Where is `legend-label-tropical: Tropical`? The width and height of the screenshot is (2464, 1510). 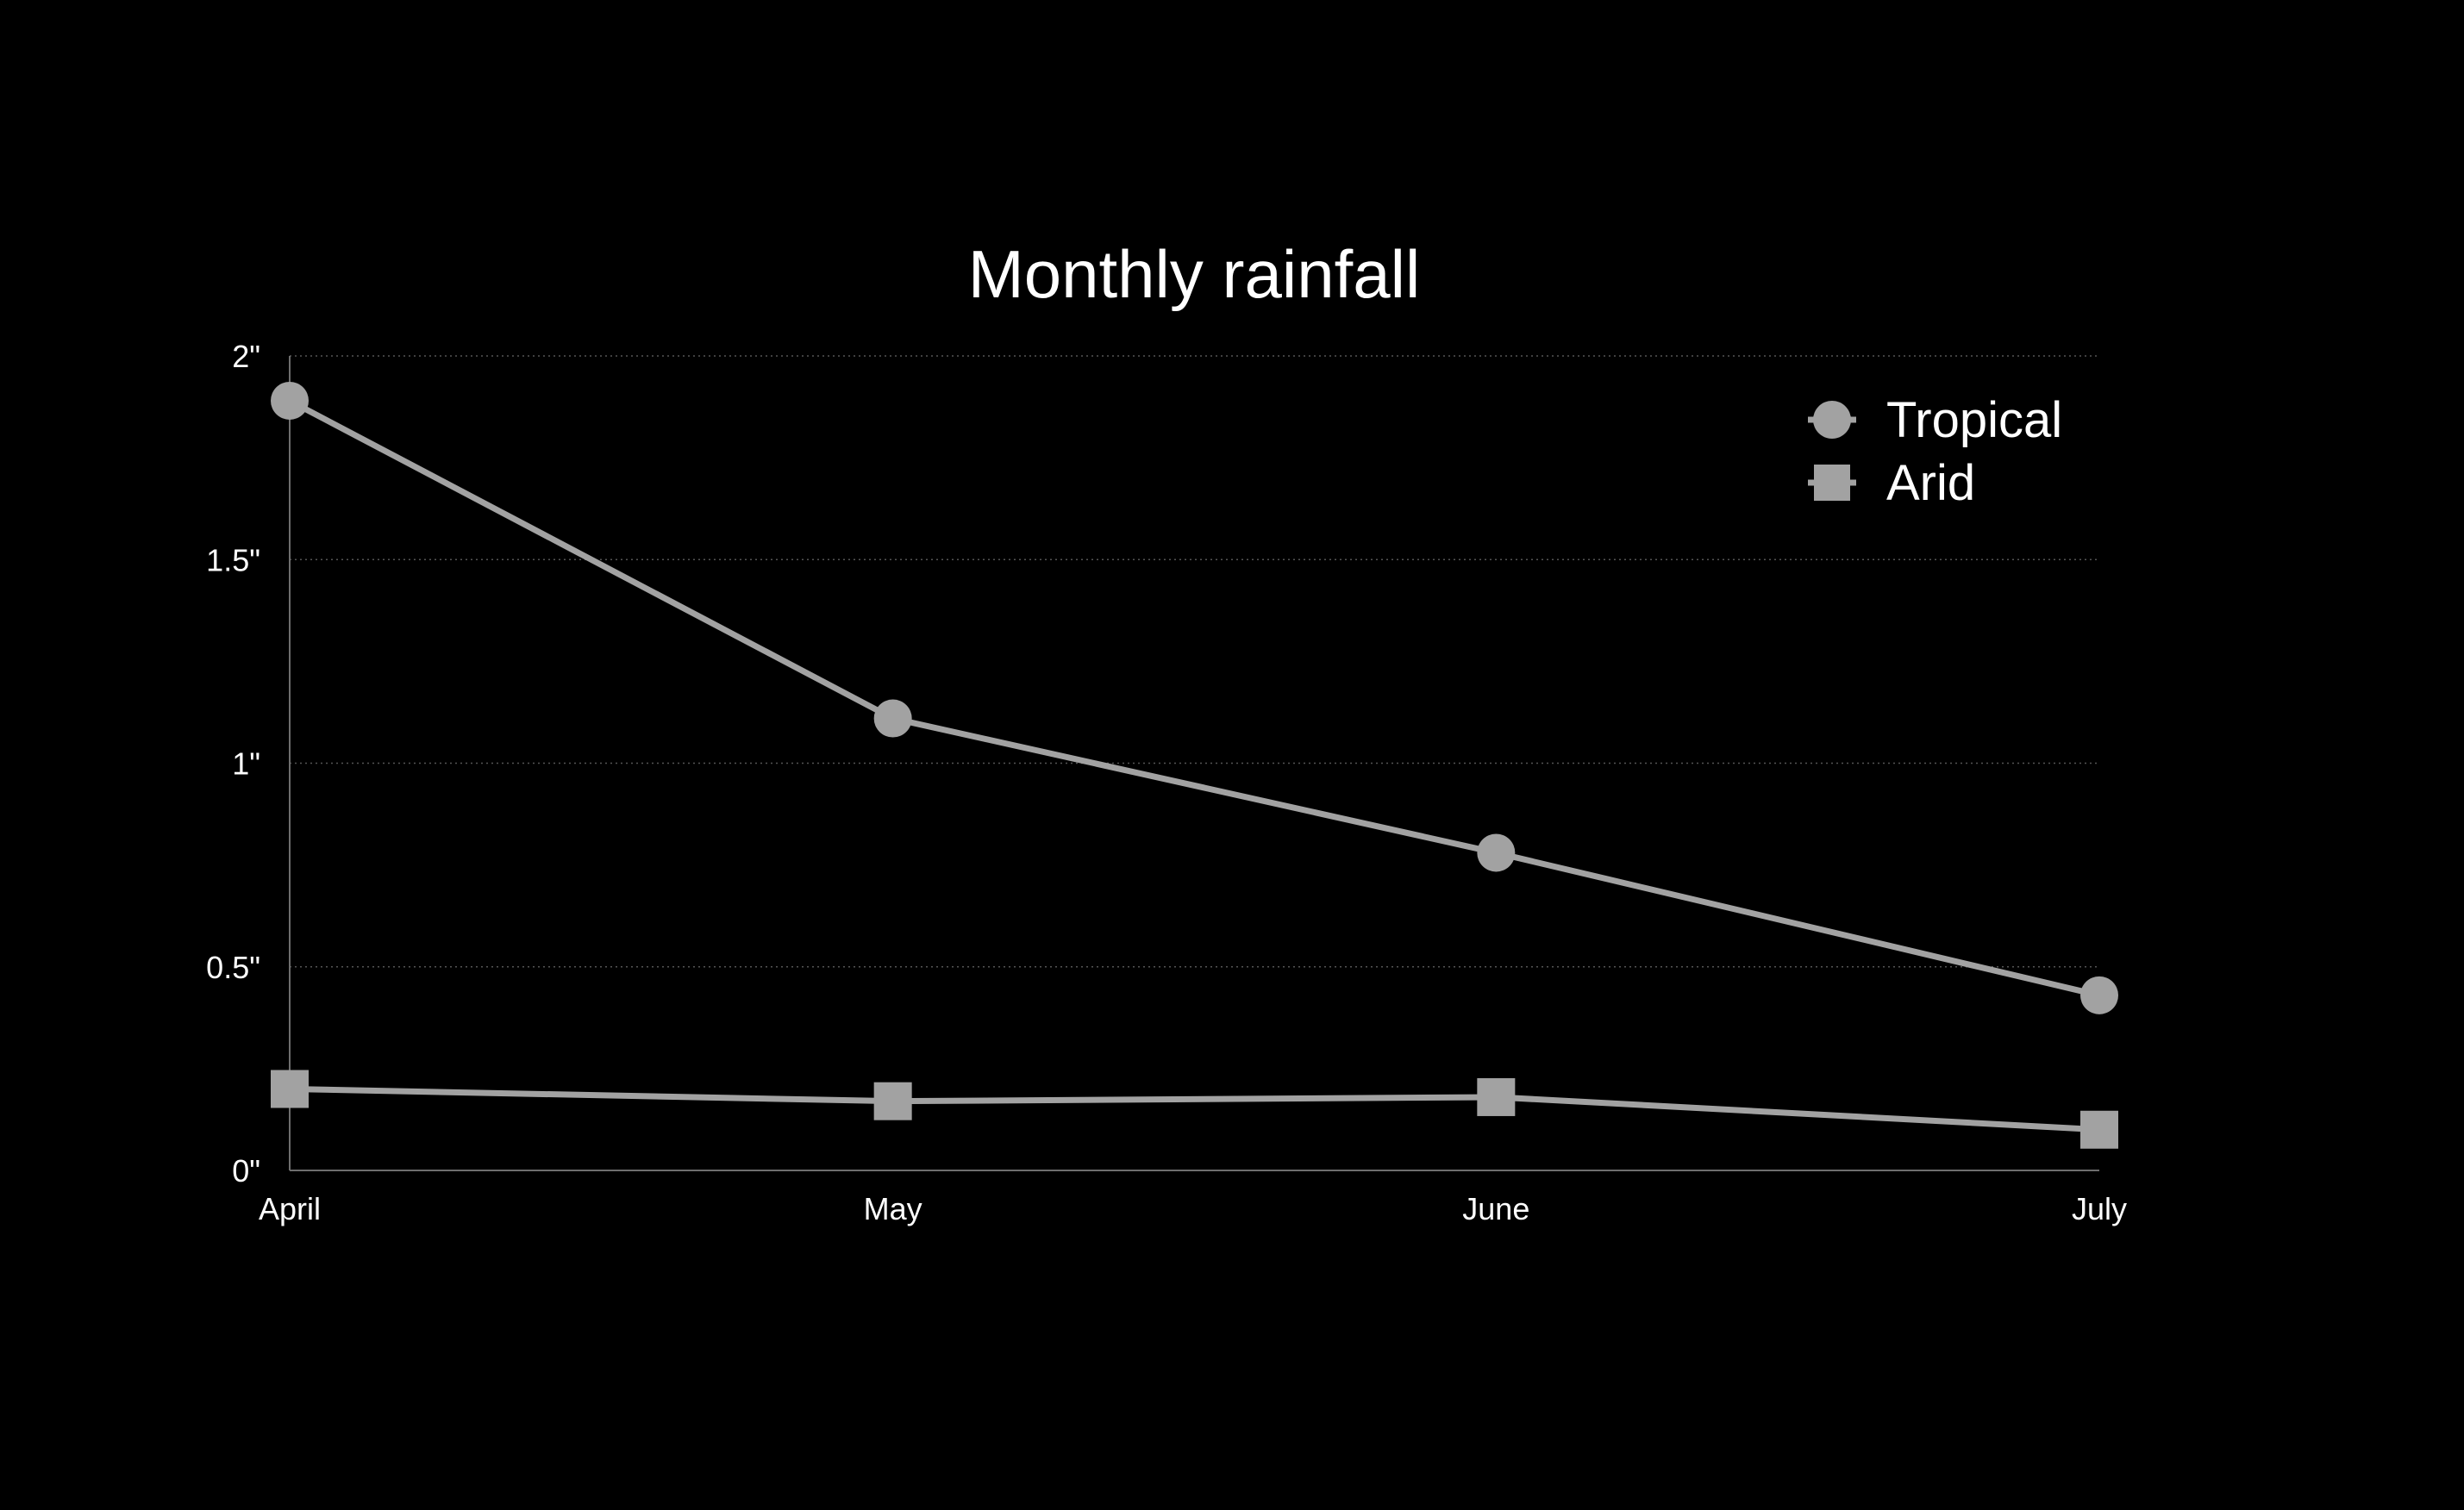
legend-label-tropical: Tropical is located at coordinates (1974, 420).